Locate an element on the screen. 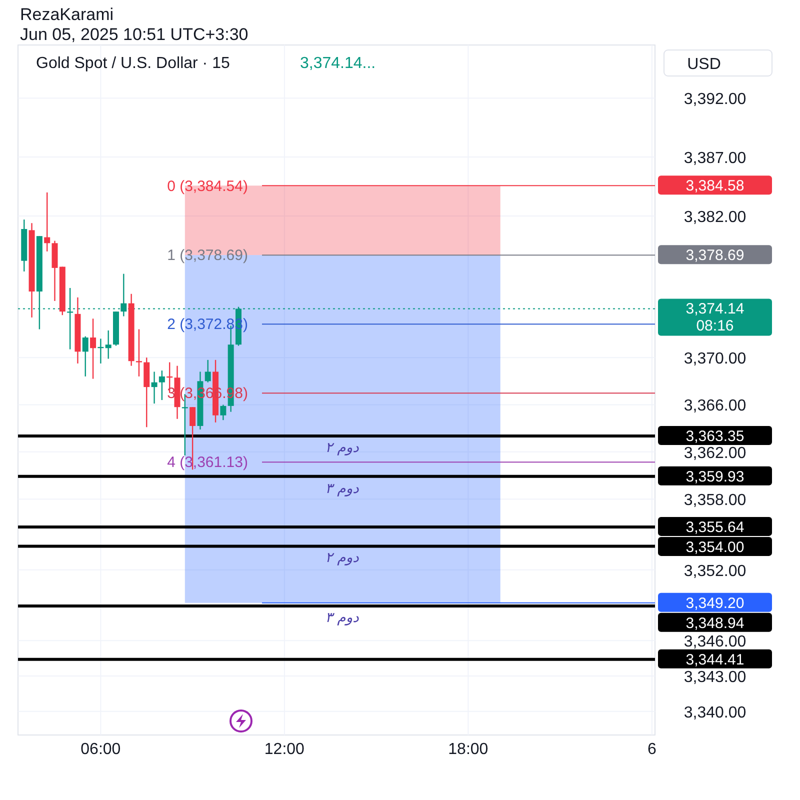 This screenshot has width=800, height=800. ref-line-label: 3,344.41 is located at coordinates (715, 659).